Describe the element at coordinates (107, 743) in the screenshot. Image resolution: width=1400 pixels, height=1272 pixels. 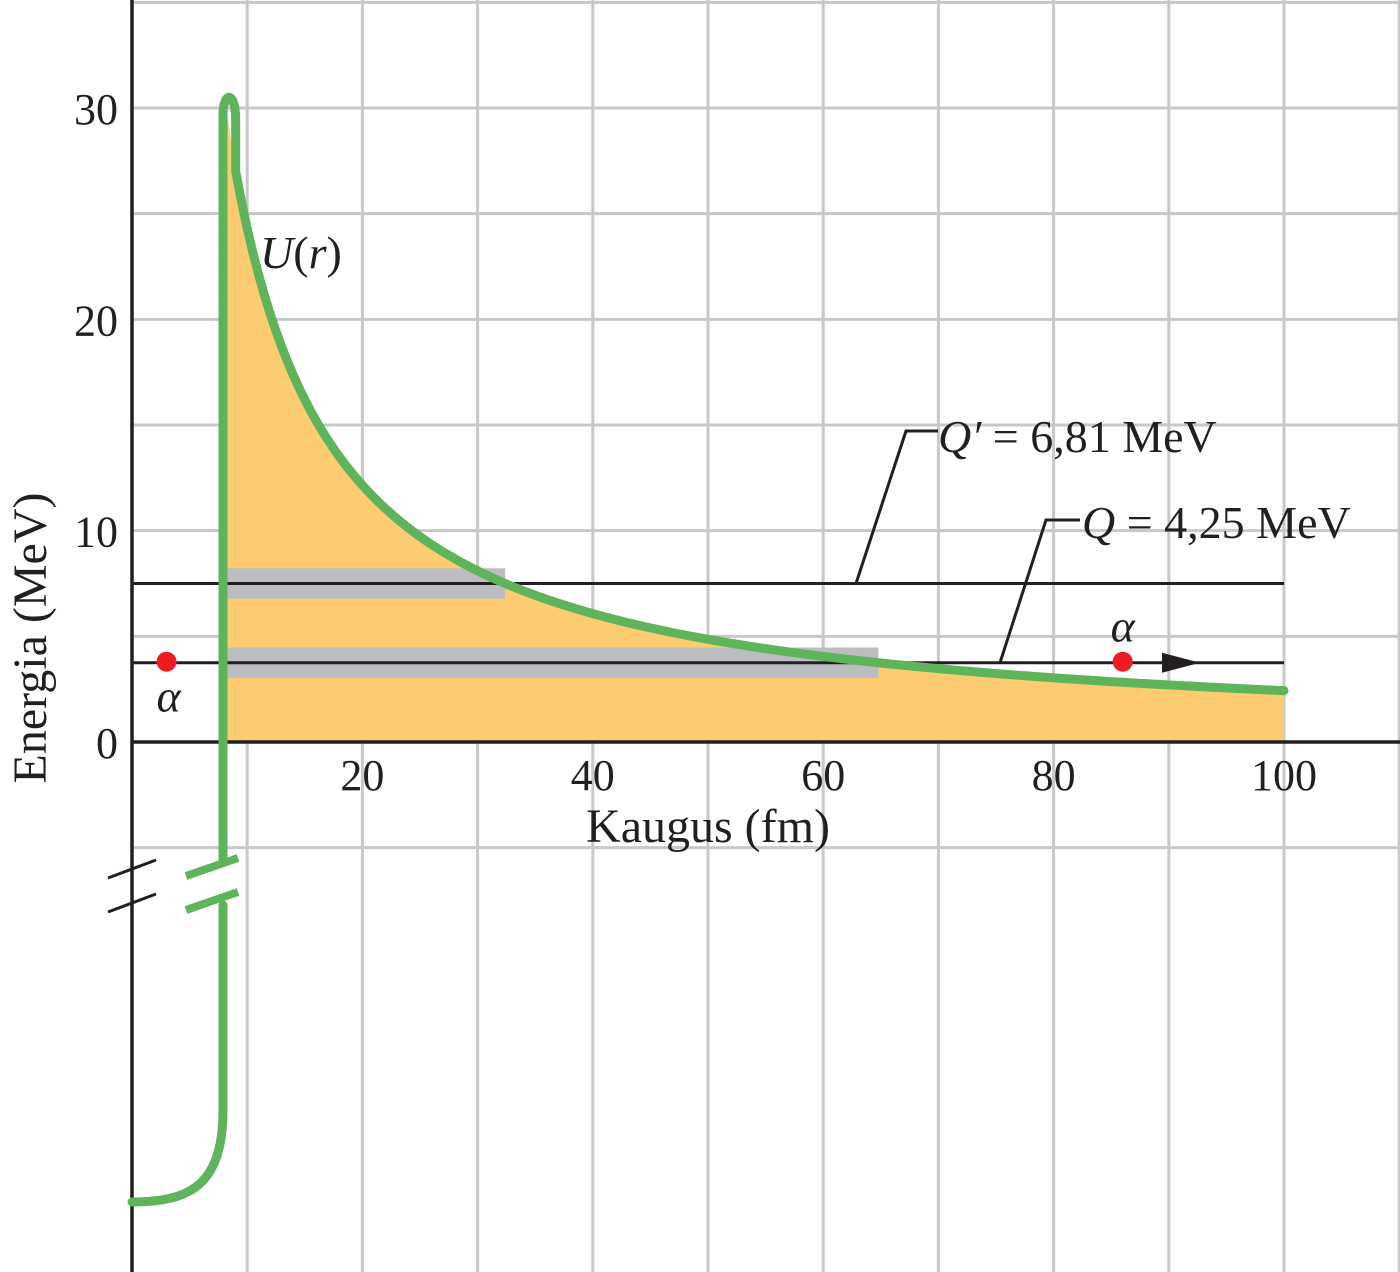
I see `y-tick-label: 0` at that location.